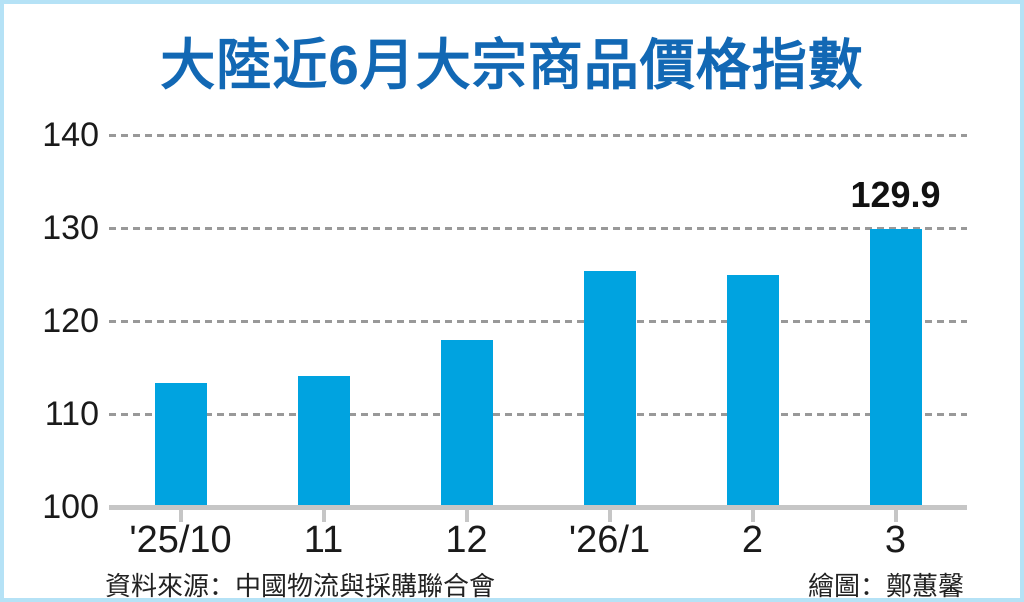 The width and height of the screenshot is (1024, 602). What do you see at coordinates (895, 540) in the screenshot?
I see `x-axis-label: 3` at bounding box center [895, 540].